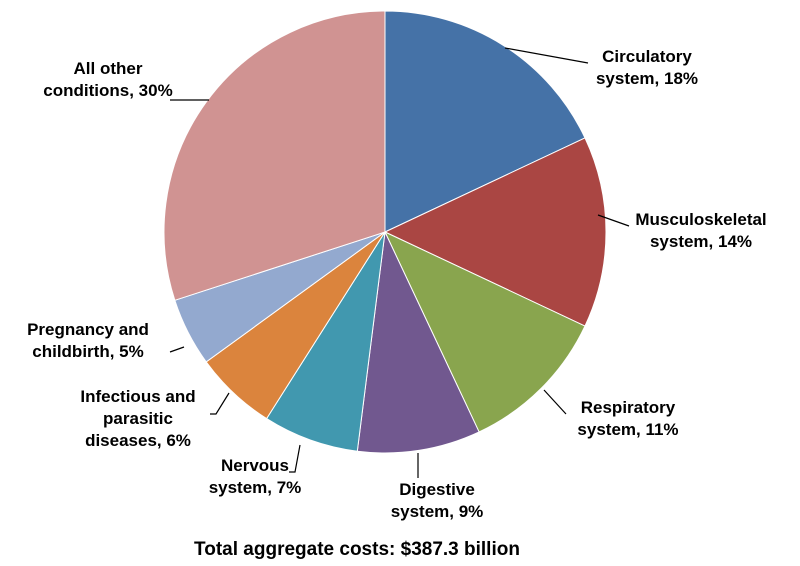 This screenshot has height=566, width=800. What do you see at coordinates (628, 407) in the screenshot?
I see `slice-label-line: Respiratory` at bounding box center [628, 407].